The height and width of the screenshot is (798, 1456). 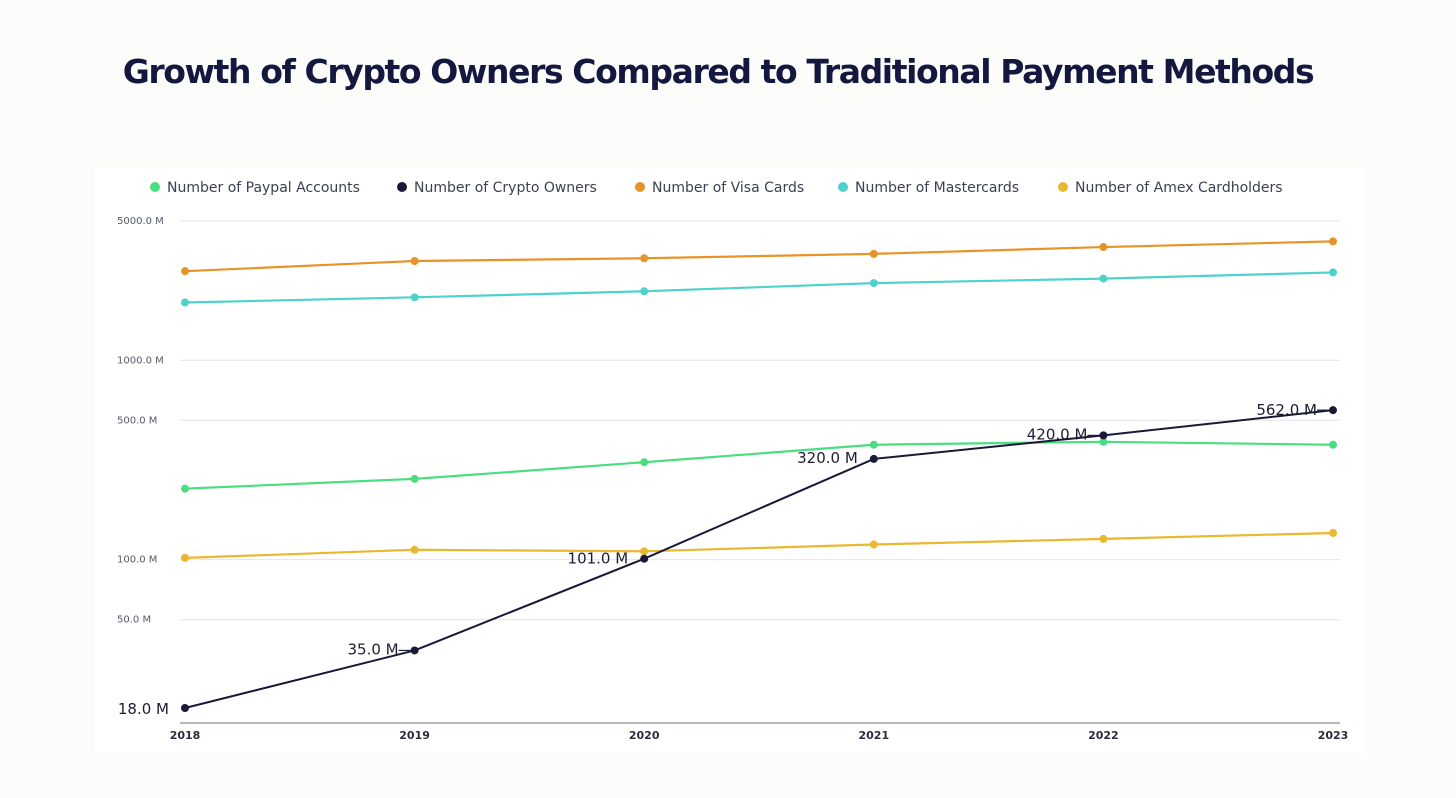 I want to click on y-tick-label: 100.0 M, so click(x=137, y=560).